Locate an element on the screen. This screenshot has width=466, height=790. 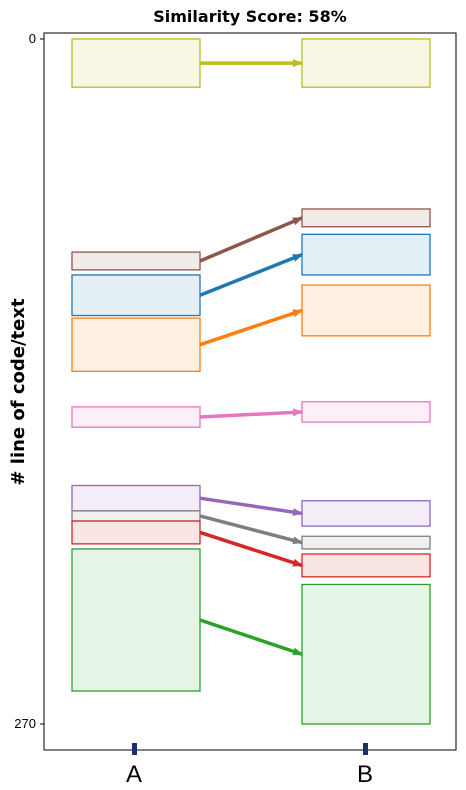
y-axis-ticks: 0 270 is located at coordinates (29, 381).